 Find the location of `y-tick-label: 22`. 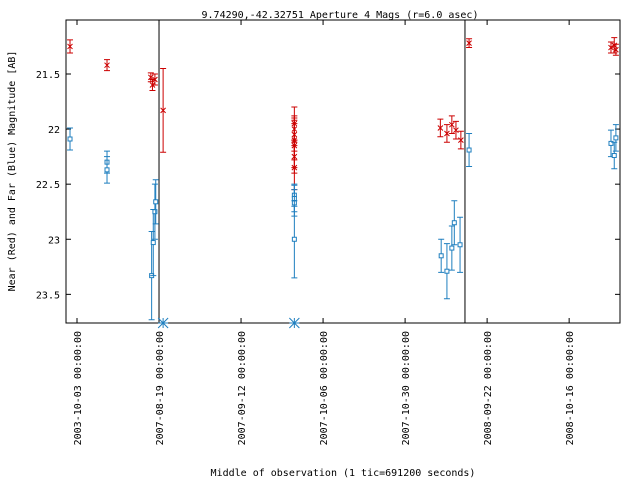

y-tick-label: 22 is located at coordinates (54, 130).